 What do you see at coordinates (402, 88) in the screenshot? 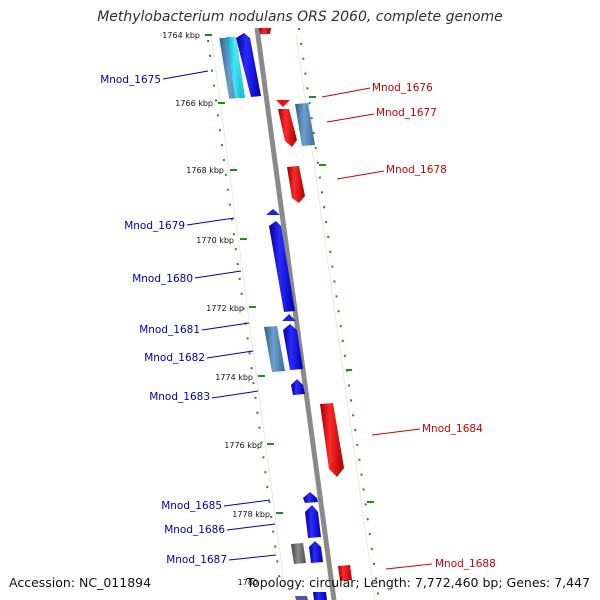
I see `label-mnod-1676: Mnod_1676` at bounding box center [402, 88].